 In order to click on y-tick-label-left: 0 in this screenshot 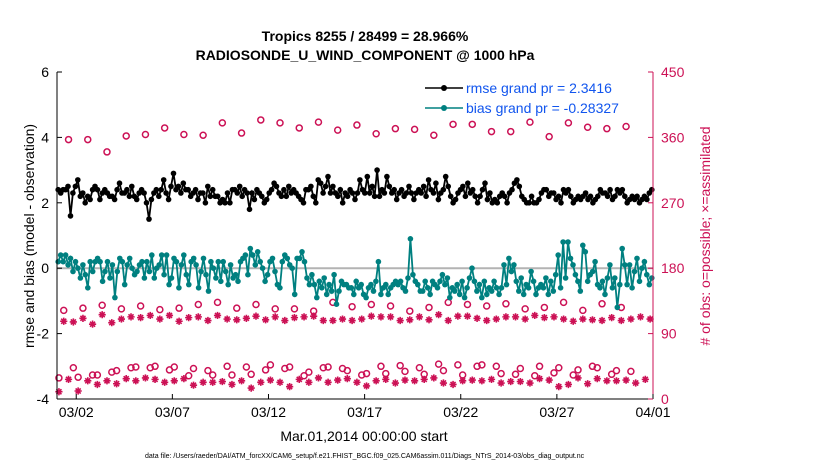, I will do `click(45, 268)`.